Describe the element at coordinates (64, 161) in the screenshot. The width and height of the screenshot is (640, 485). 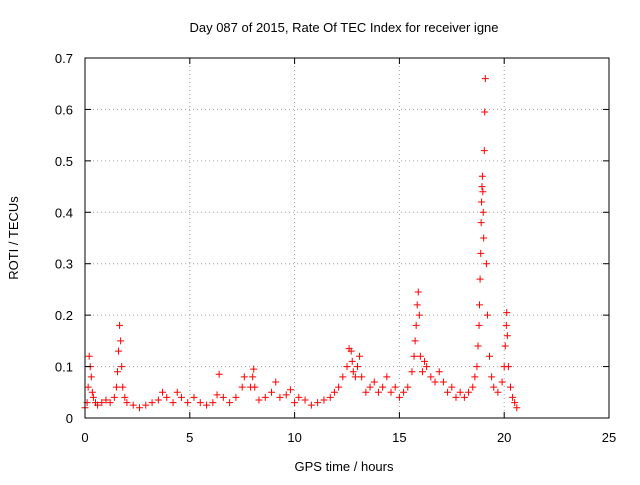
I see `y-tick-label: 0.5` at that location.